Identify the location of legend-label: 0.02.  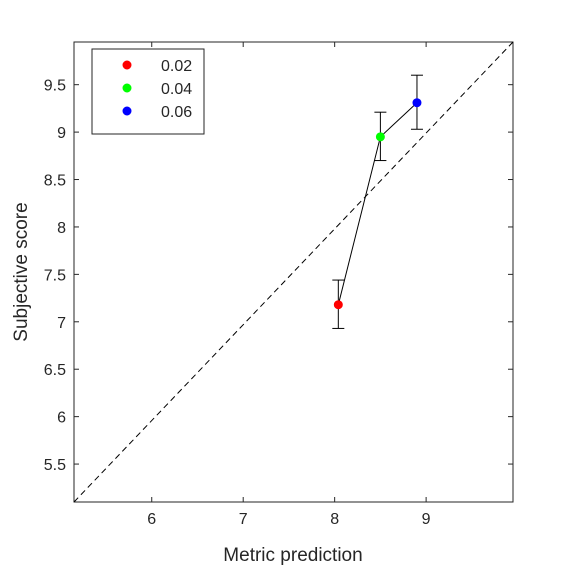
(176, 66).